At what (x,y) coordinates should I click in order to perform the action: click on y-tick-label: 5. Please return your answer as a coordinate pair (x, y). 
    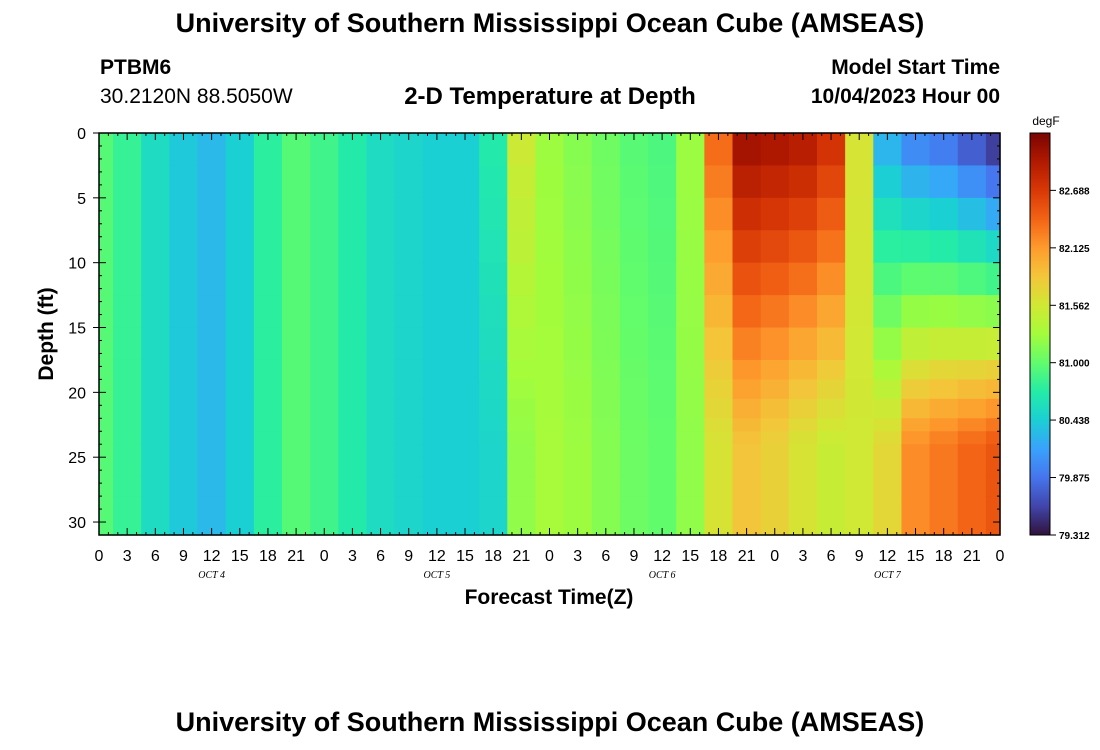
    Looking at the image, I should click on (81, 199).